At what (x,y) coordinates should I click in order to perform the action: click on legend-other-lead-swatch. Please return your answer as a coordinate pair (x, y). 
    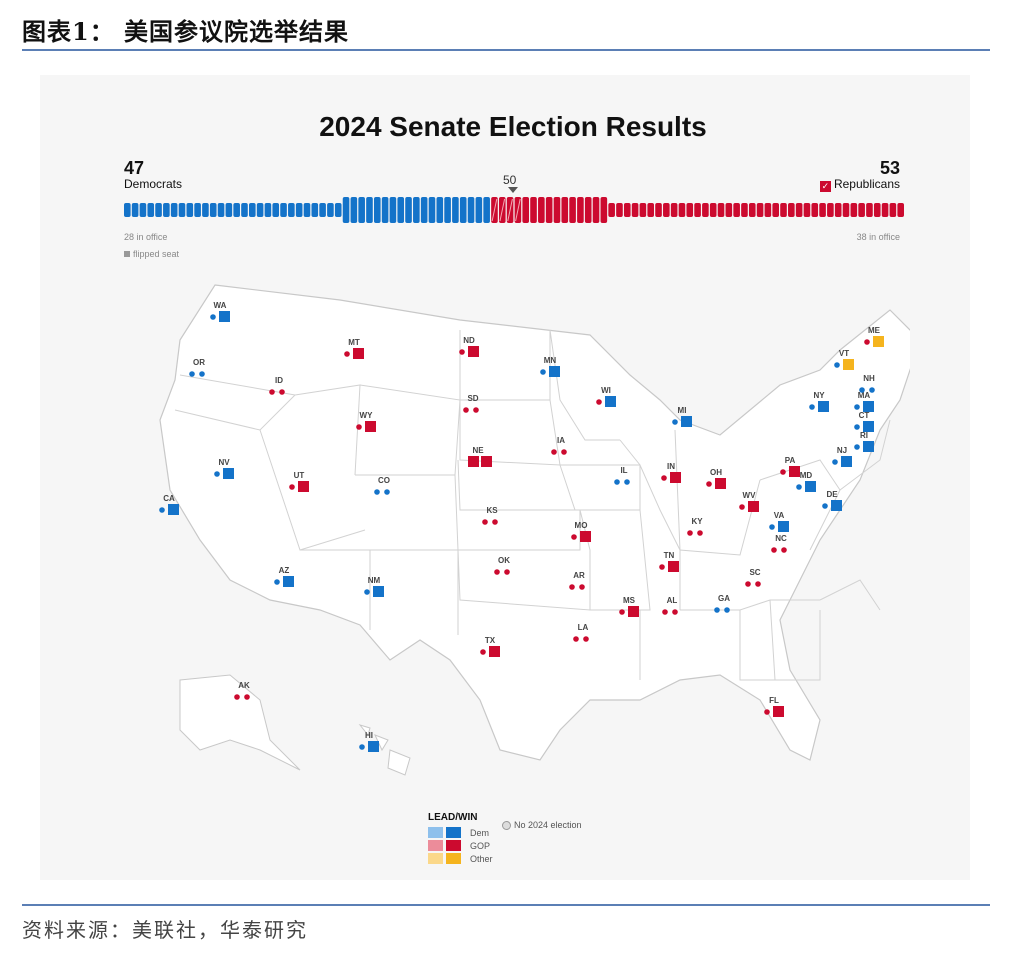
    Looking at the image, I should click on (435, 858).